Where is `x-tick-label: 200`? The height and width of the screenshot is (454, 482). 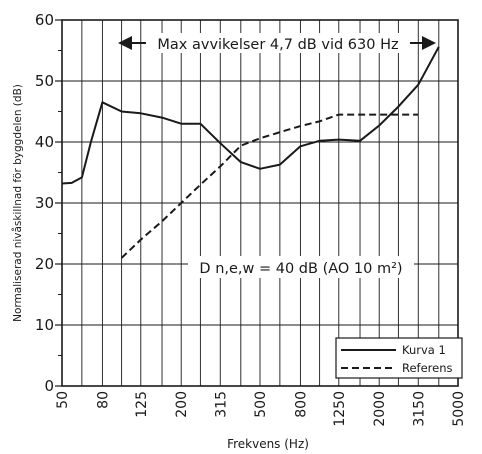 x-tick-label: 200 is located at coordinates (182, 404).